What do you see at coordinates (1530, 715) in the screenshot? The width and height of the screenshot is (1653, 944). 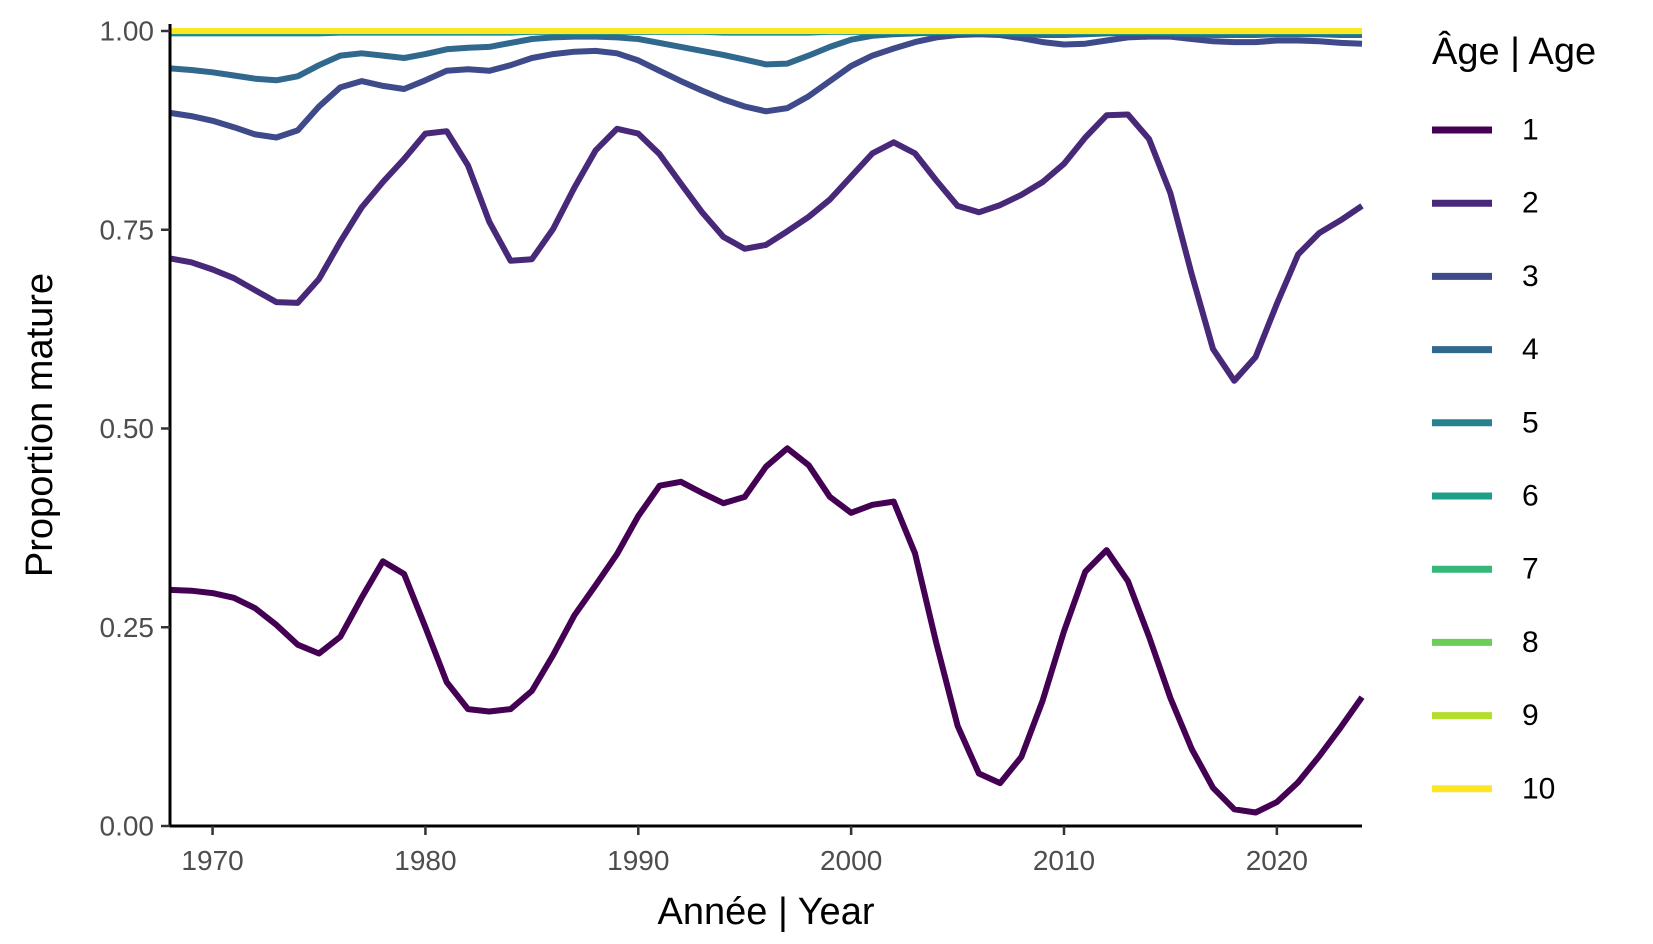 I see `legend-label-age-9: 9` at bounding box center [1530, 715].